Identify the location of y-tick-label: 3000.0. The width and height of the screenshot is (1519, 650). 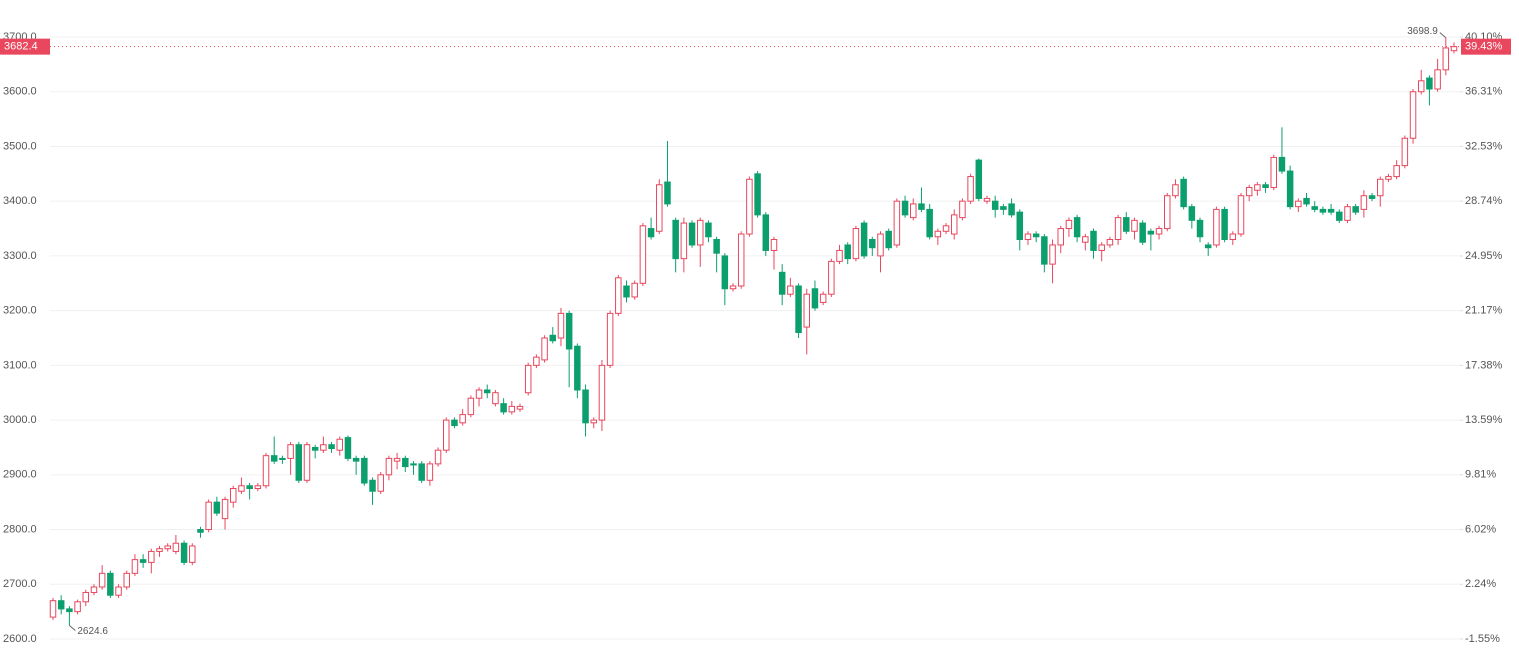
(20, 420).